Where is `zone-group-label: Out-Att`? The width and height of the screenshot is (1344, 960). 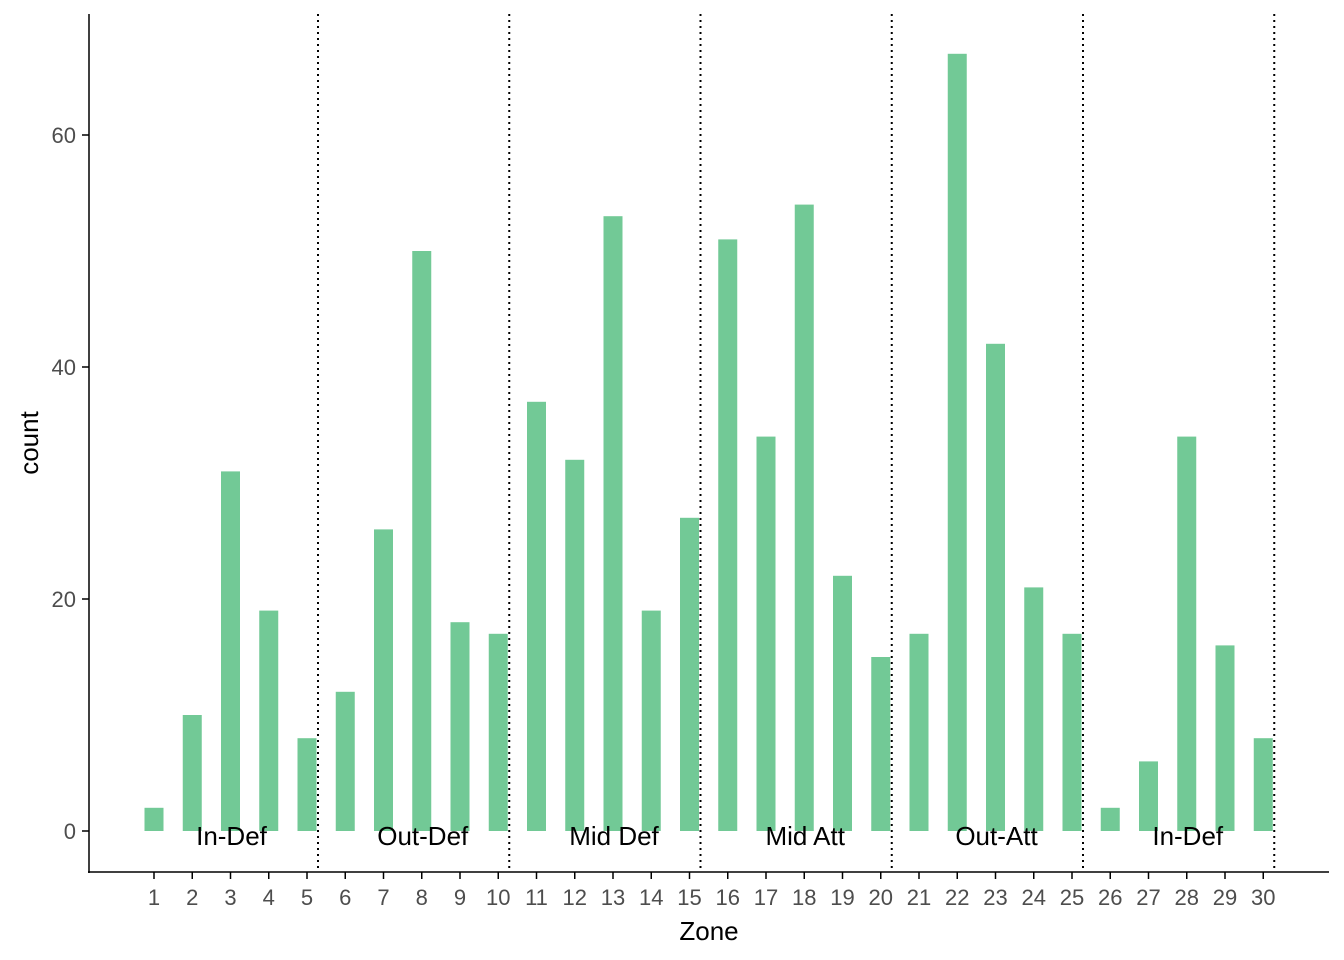
zone-group-label: Out-Att is located at coordinates (996, 836).